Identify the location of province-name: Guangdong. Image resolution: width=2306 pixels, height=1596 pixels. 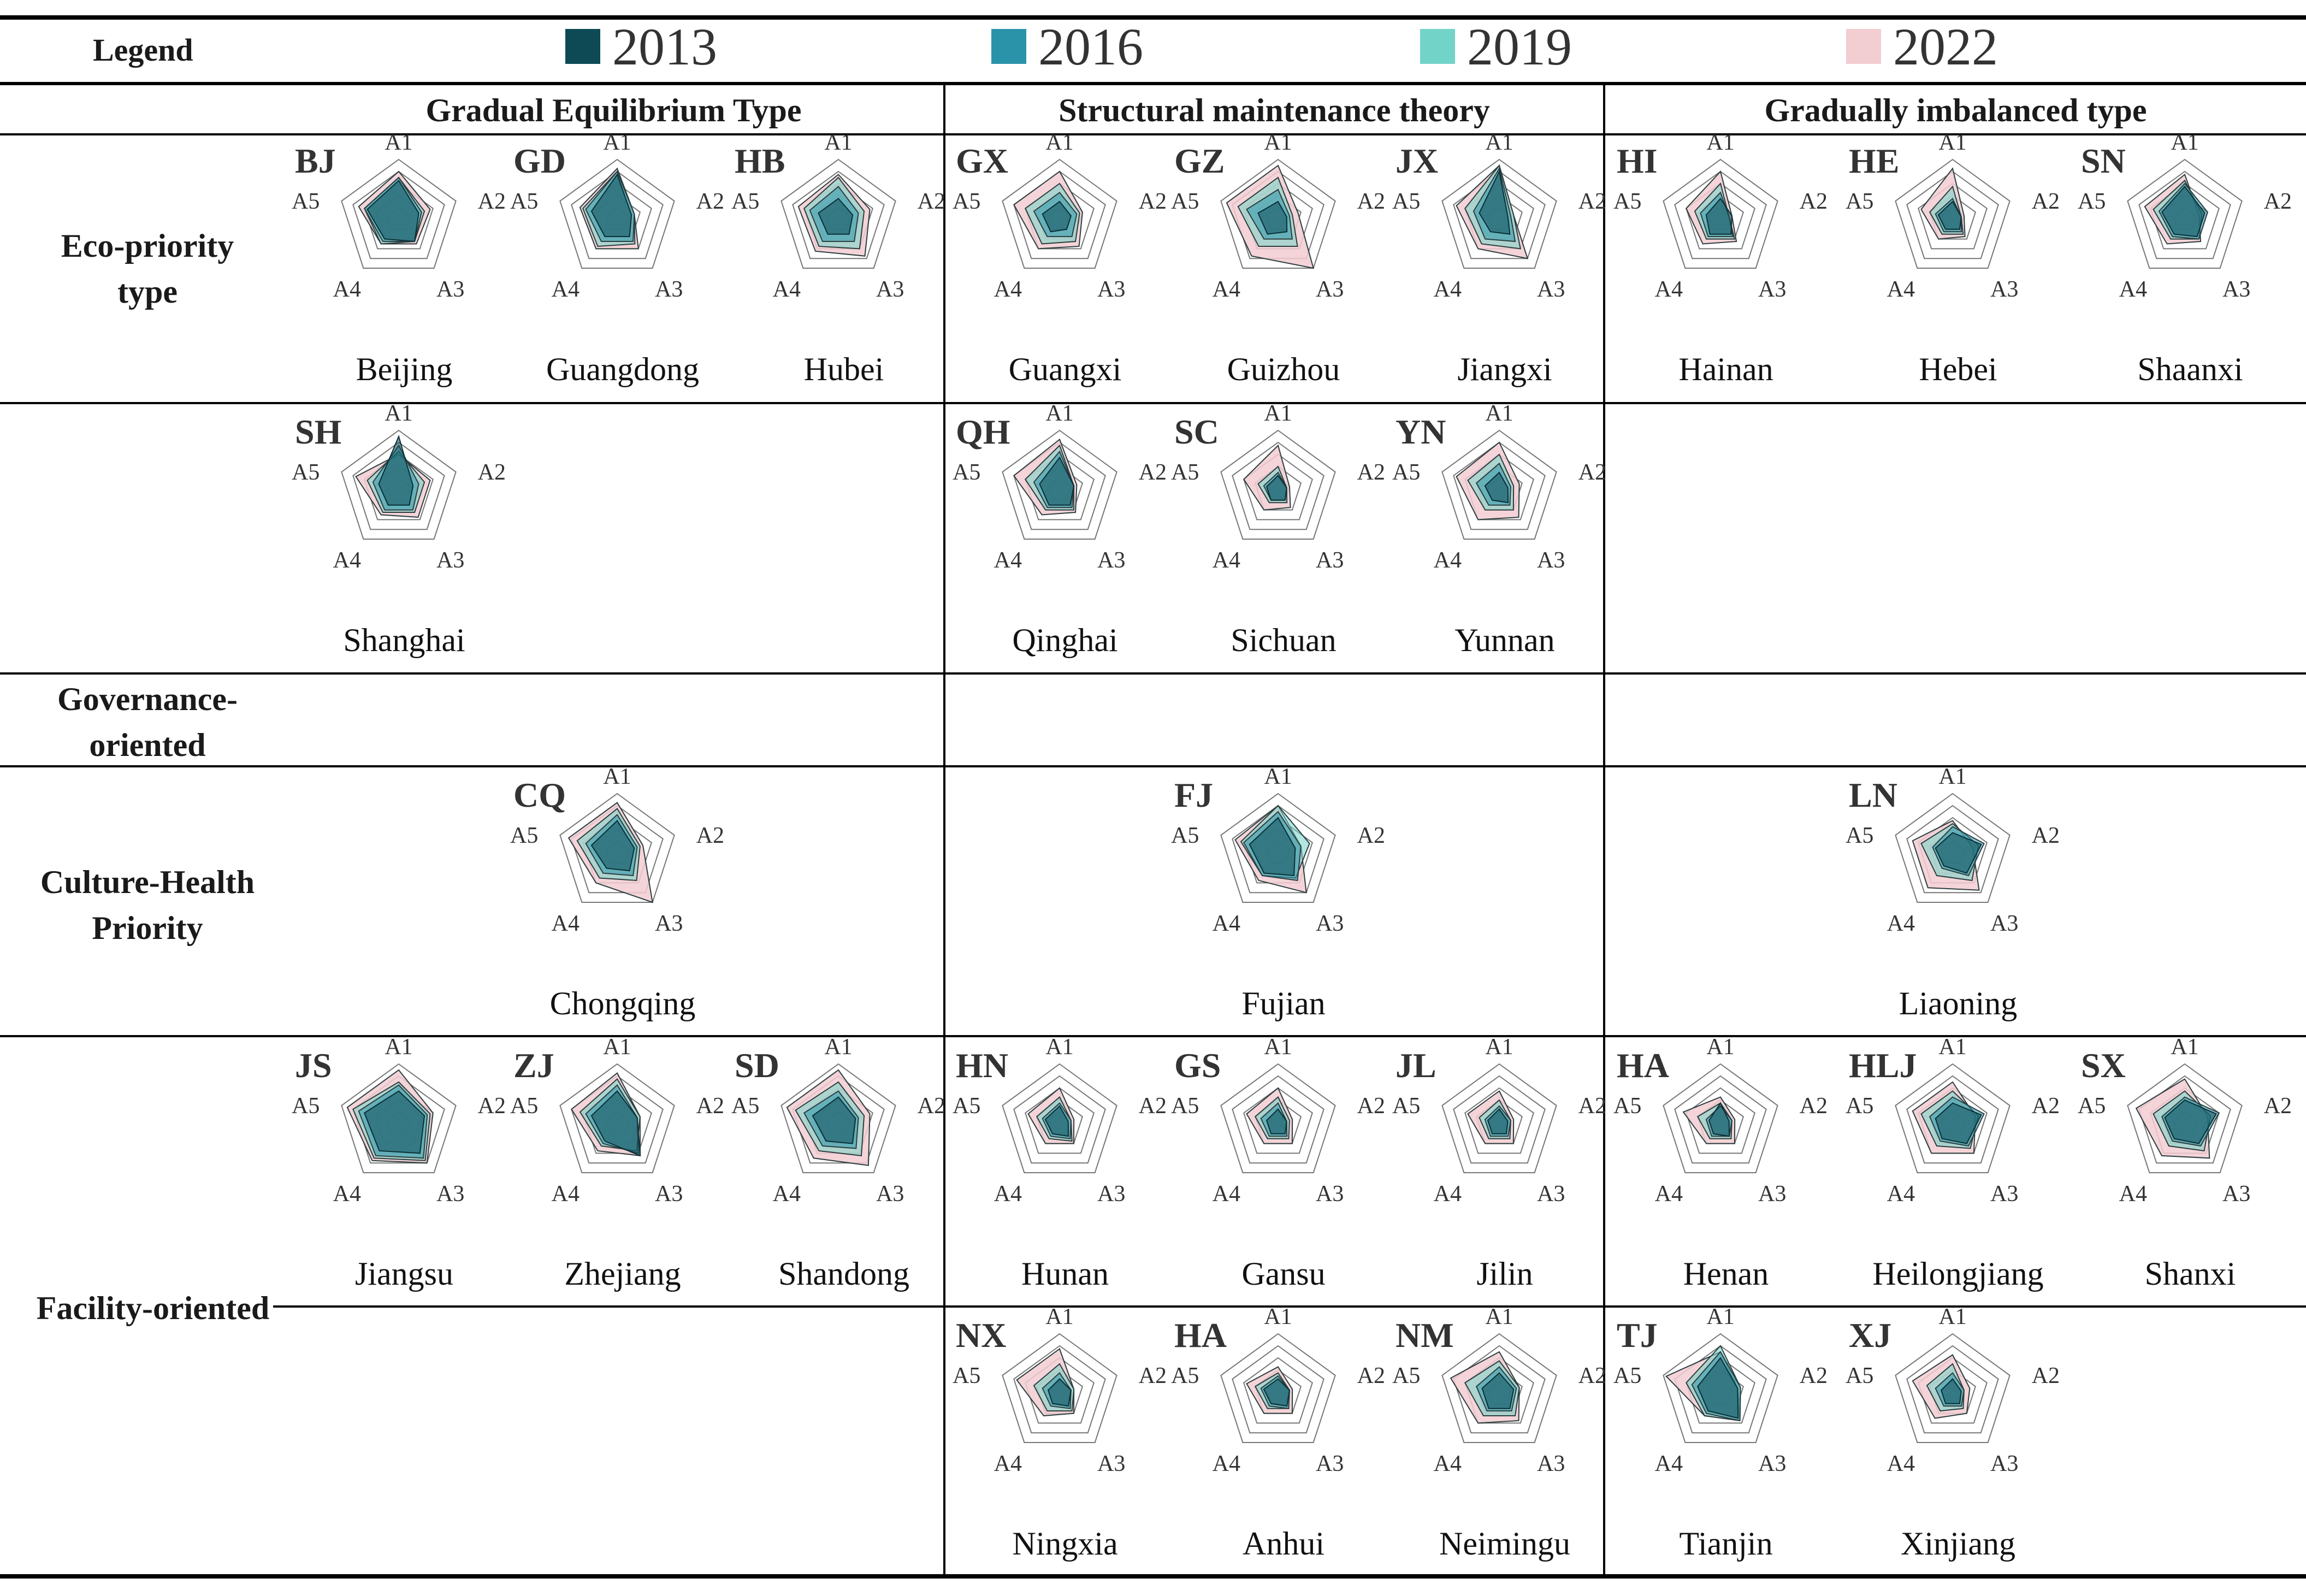
(622, 369).